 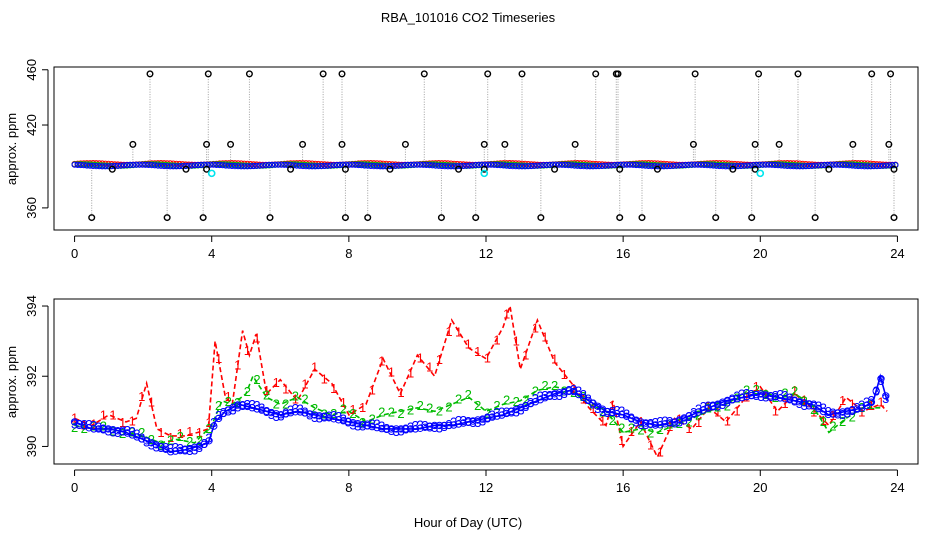 I want to click on x-tick-label: 16, so click(x=623, y=253).